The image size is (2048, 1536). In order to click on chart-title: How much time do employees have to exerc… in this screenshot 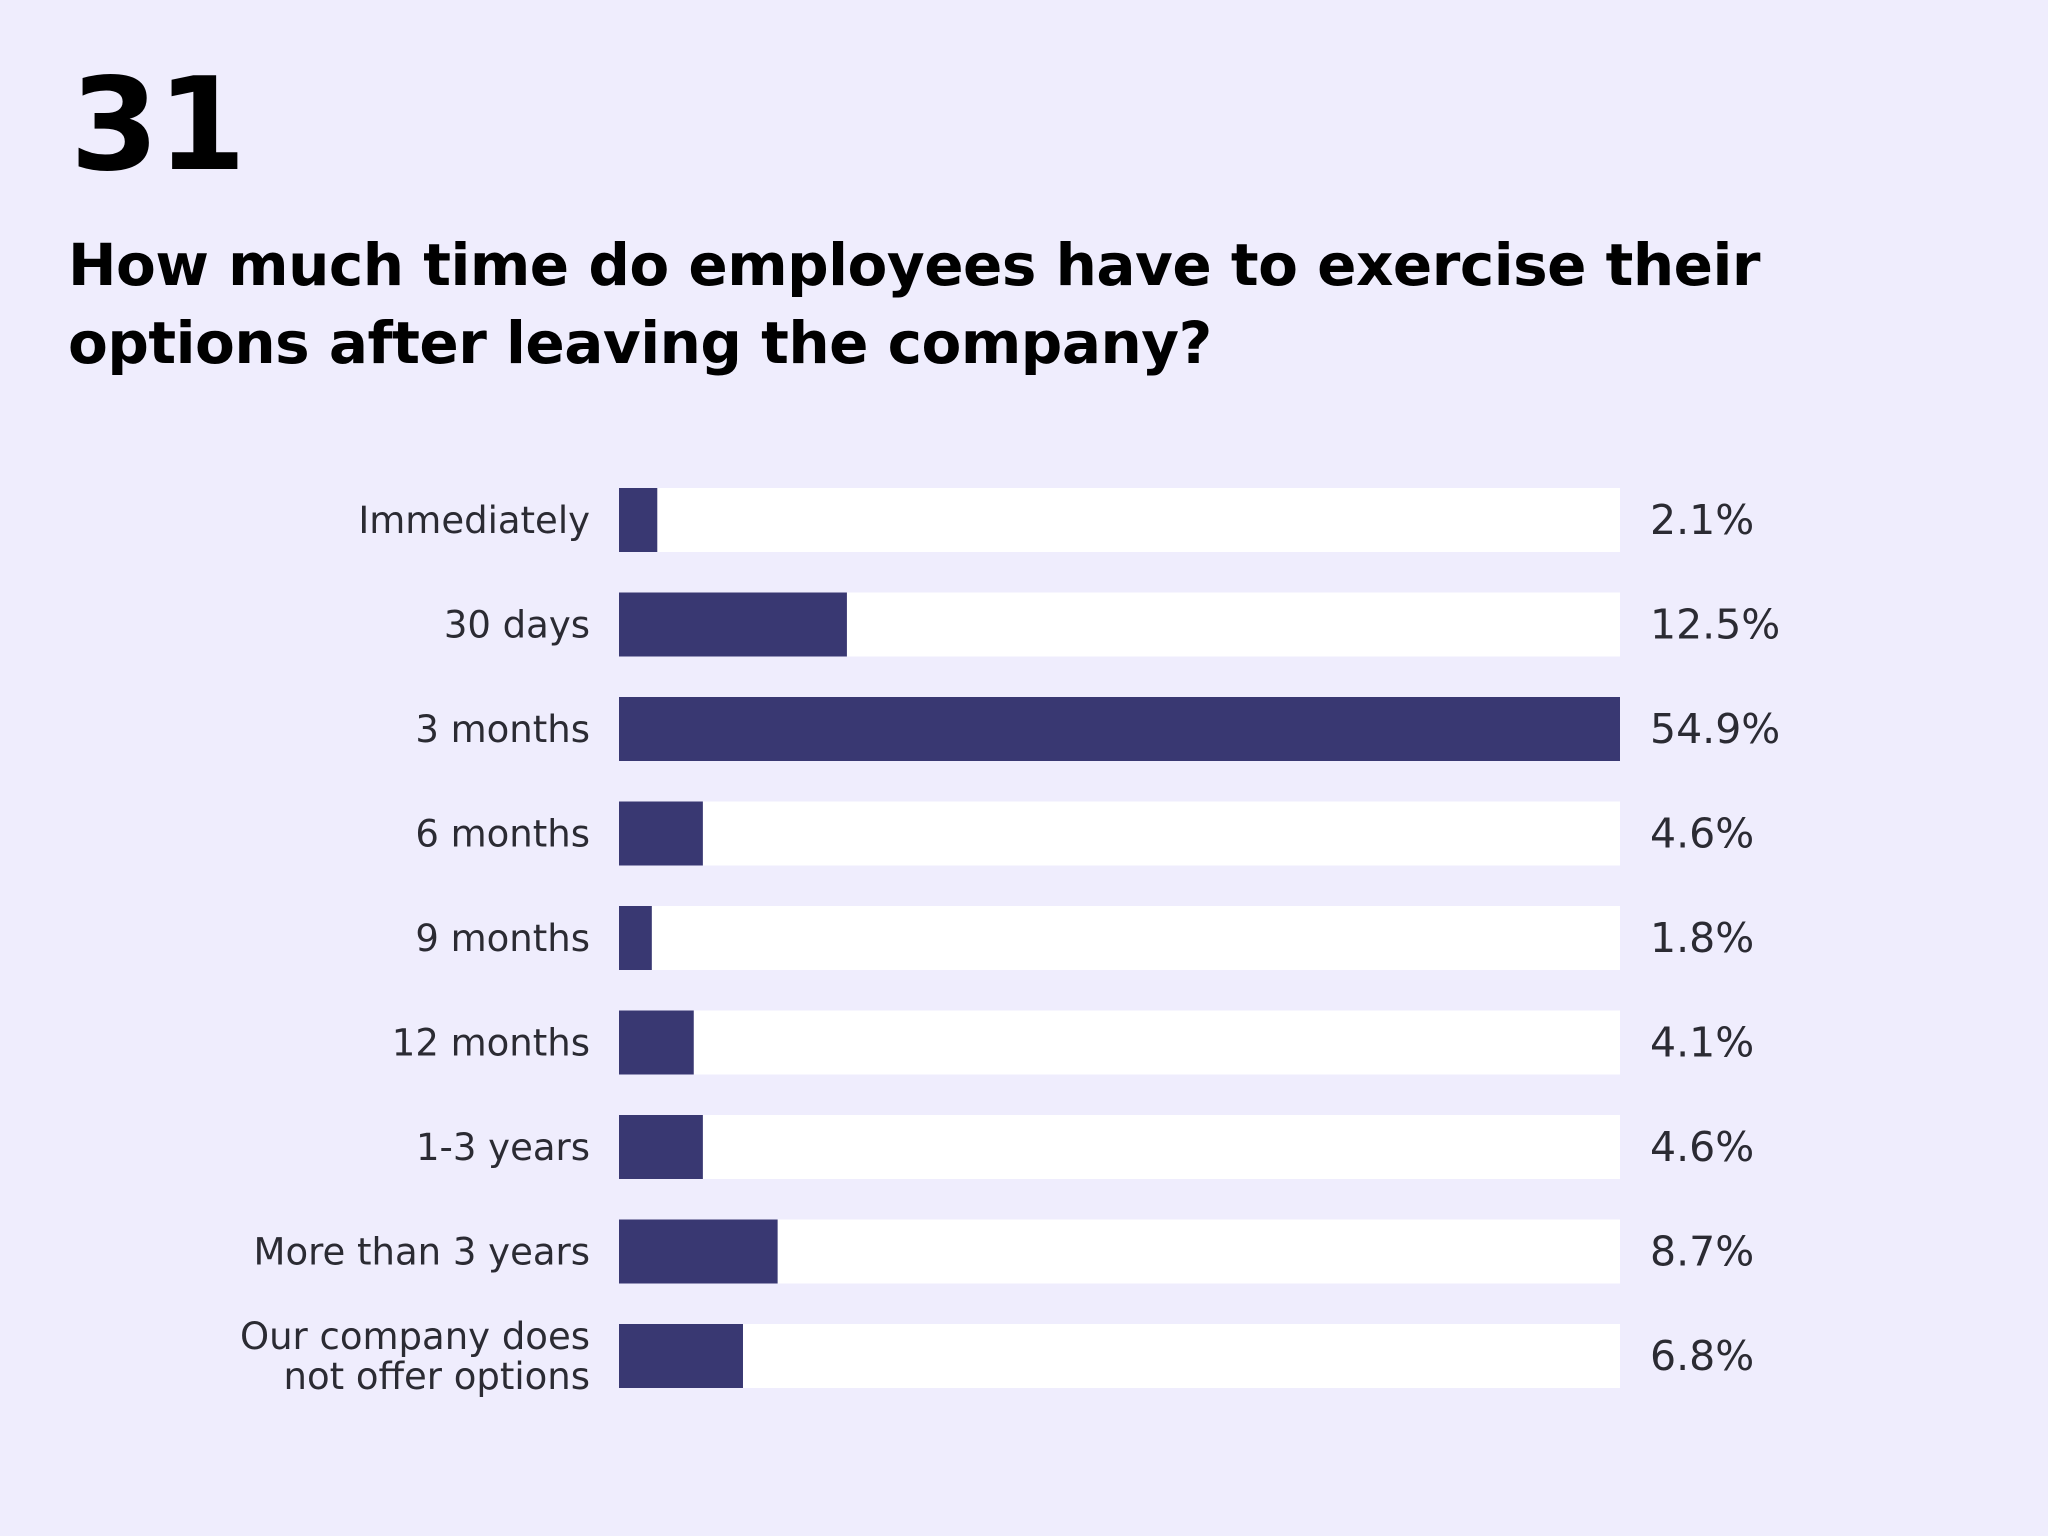, I will do `click(914, 304)`.